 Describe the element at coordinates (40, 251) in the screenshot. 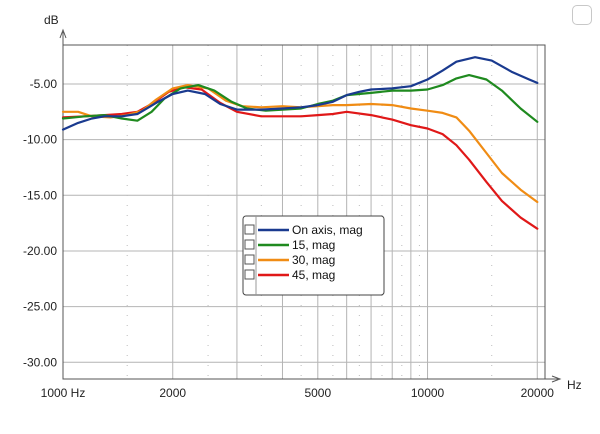

I see `y-tick-label: -20.00` at that location.